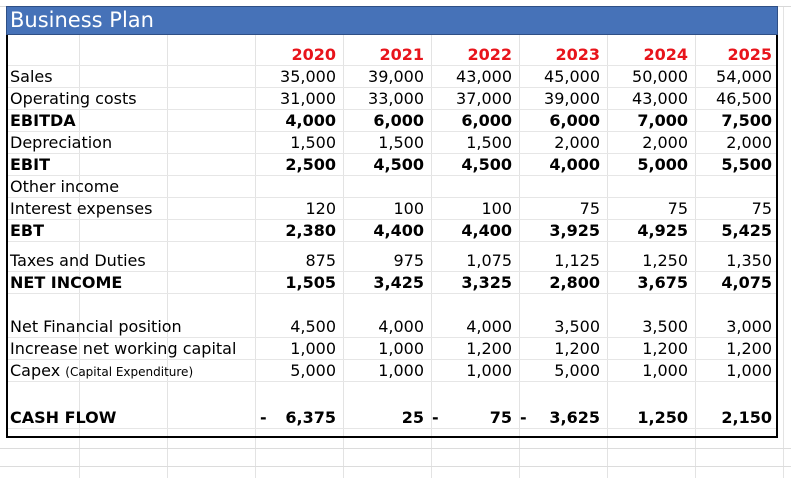  Describe the element at coordinates (310, 164) in the screenshot. I see `value-cell: 2,500` at that location.